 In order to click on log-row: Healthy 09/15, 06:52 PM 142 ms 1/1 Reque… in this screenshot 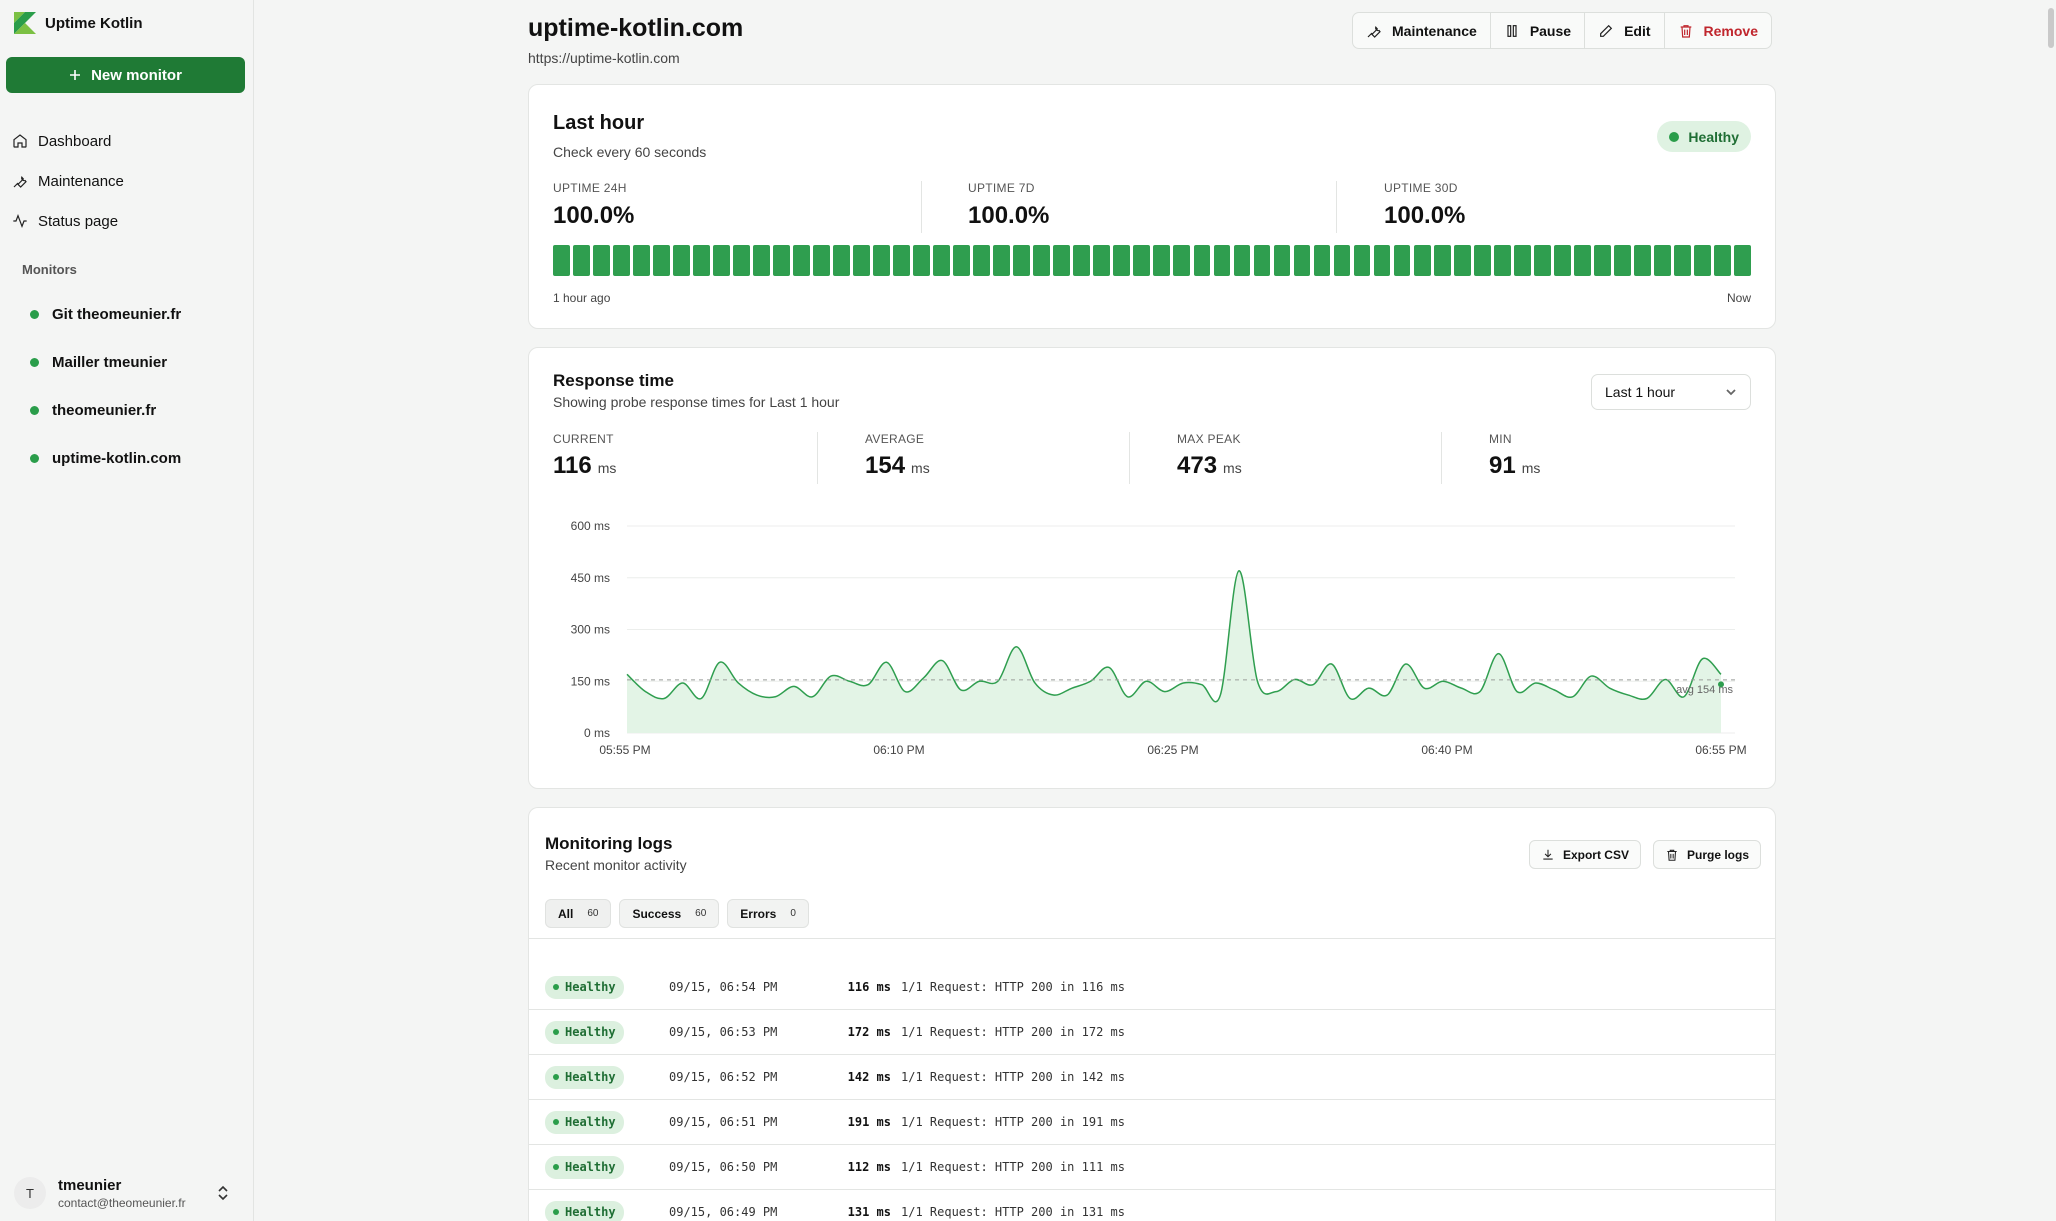, I will do `click(1152, 1077)`.